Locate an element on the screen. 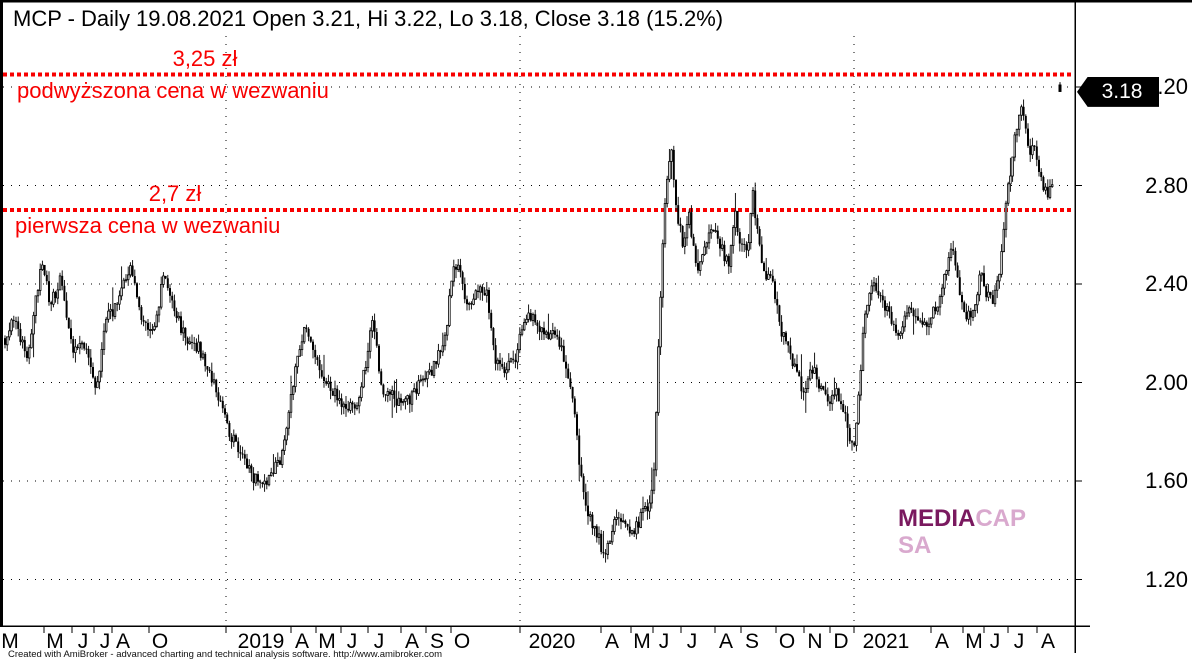 The height and width of the screenshot is (665, 1192). logo-text-media: MEDIA is located at coordinates (937, 518).